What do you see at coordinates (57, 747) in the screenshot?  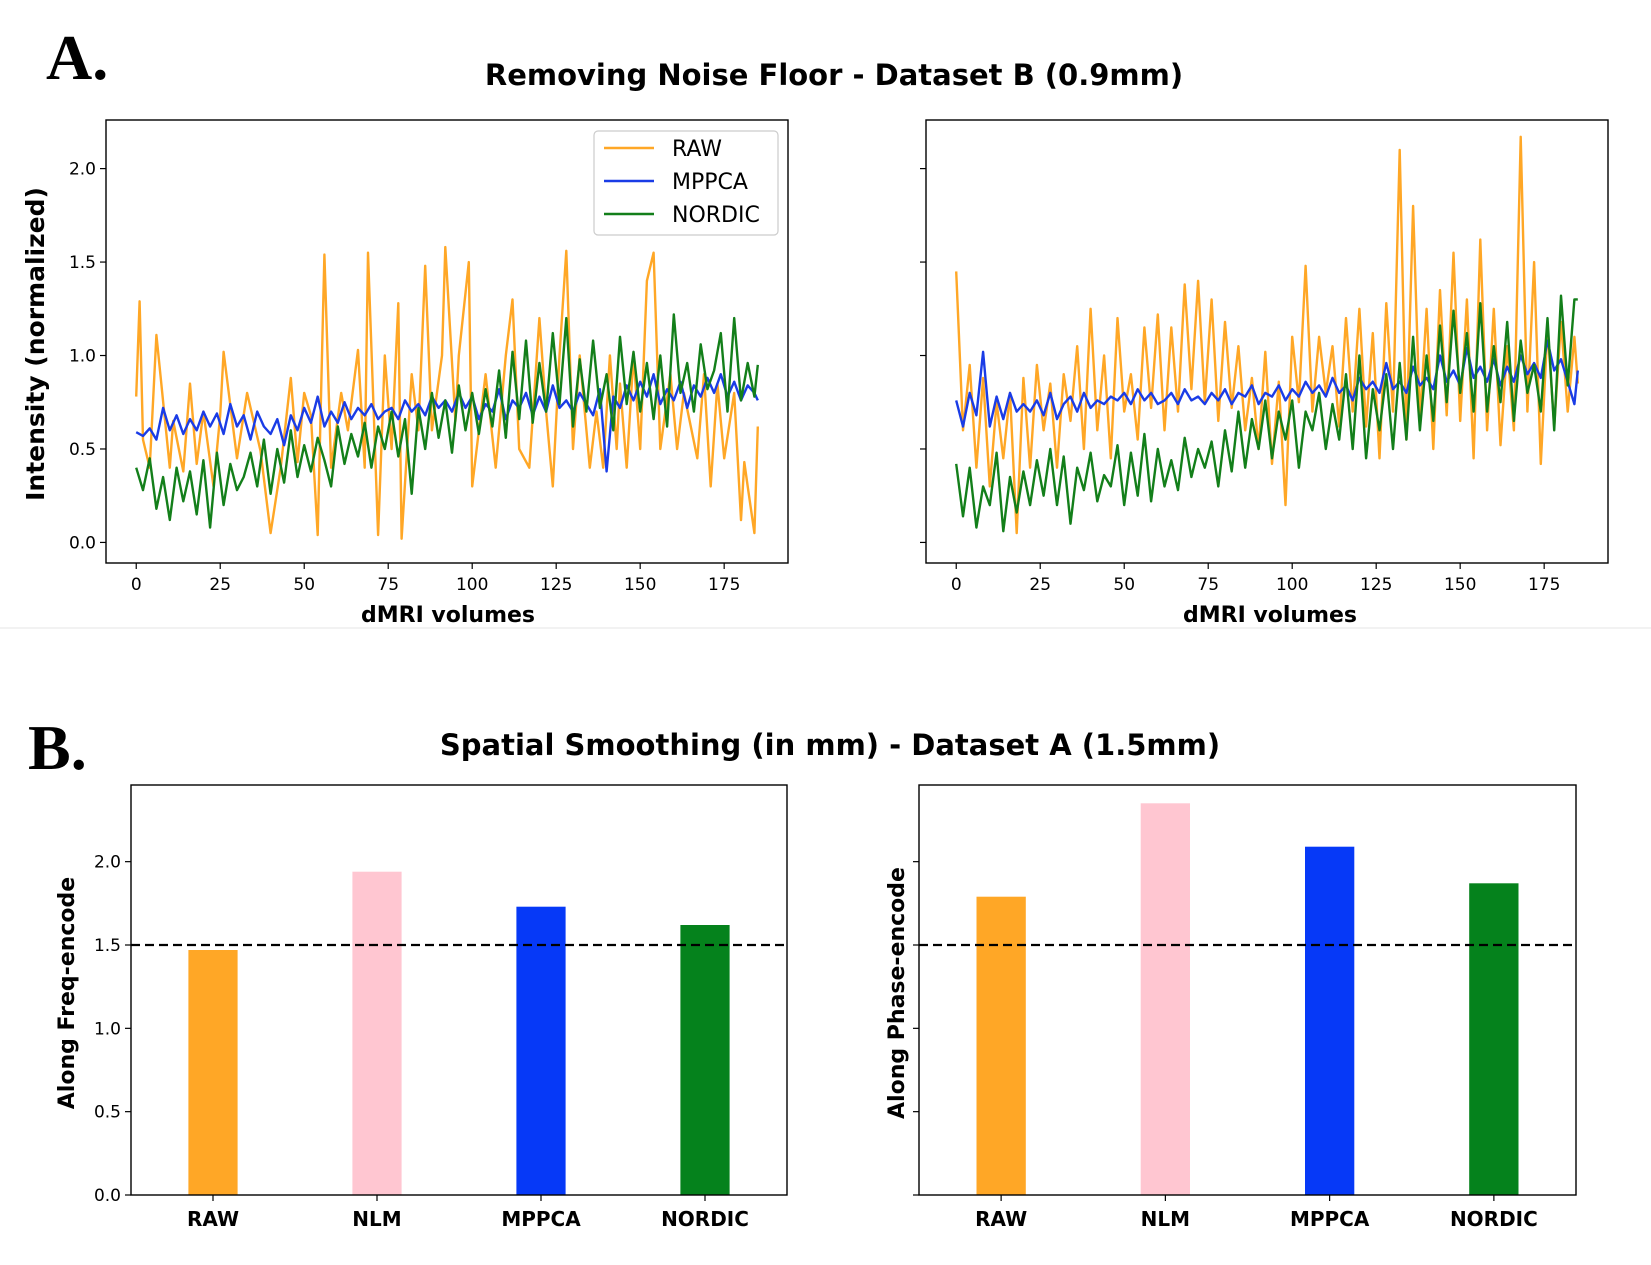 I see `panel-letter-b: B.` at bounding box center [57, 747].